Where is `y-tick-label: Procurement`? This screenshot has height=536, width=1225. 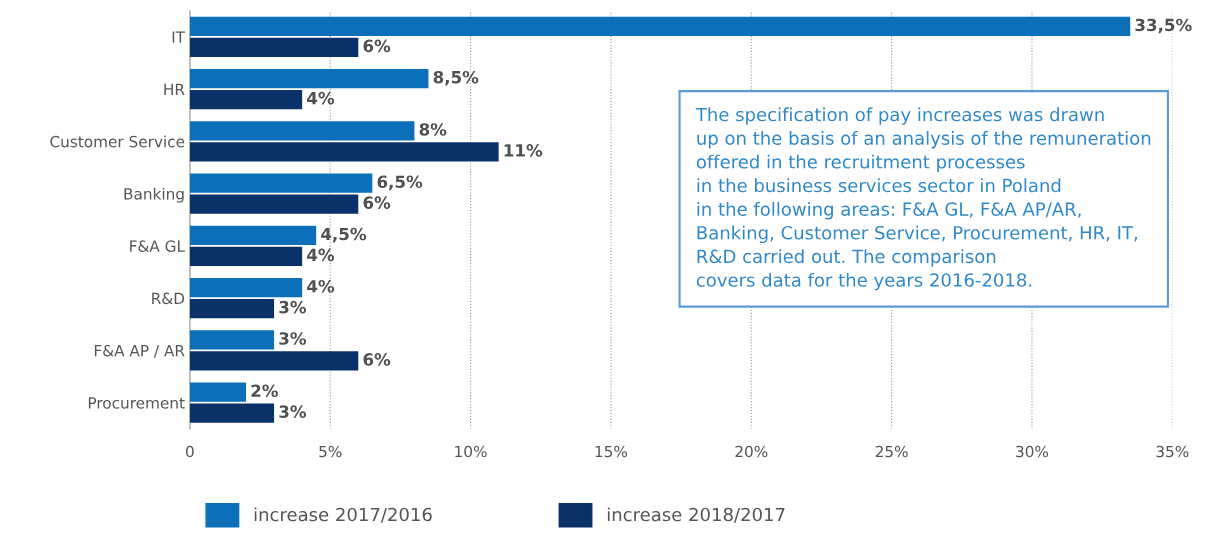 y-tick-label: Procurement is located at coordinates (136, 403).